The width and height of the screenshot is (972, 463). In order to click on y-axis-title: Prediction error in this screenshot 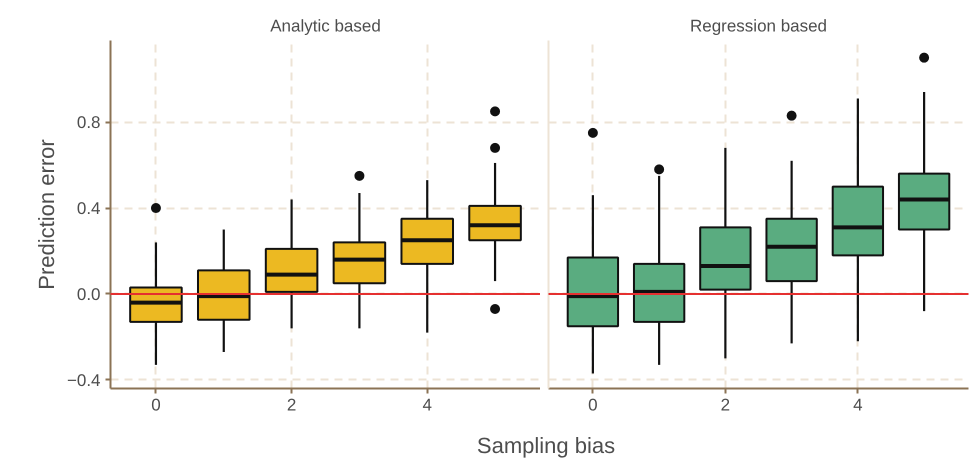, I will do `click(46, 214)`.